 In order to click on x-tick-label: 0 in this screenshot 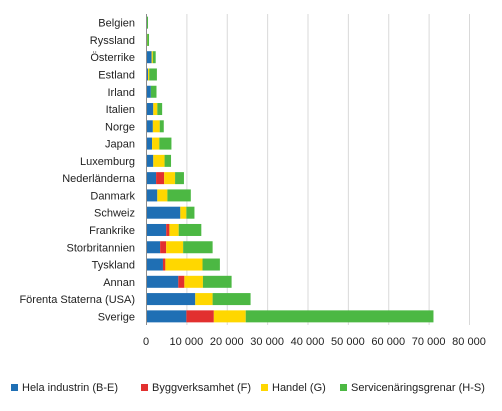, I will do `click(146, 342)`.